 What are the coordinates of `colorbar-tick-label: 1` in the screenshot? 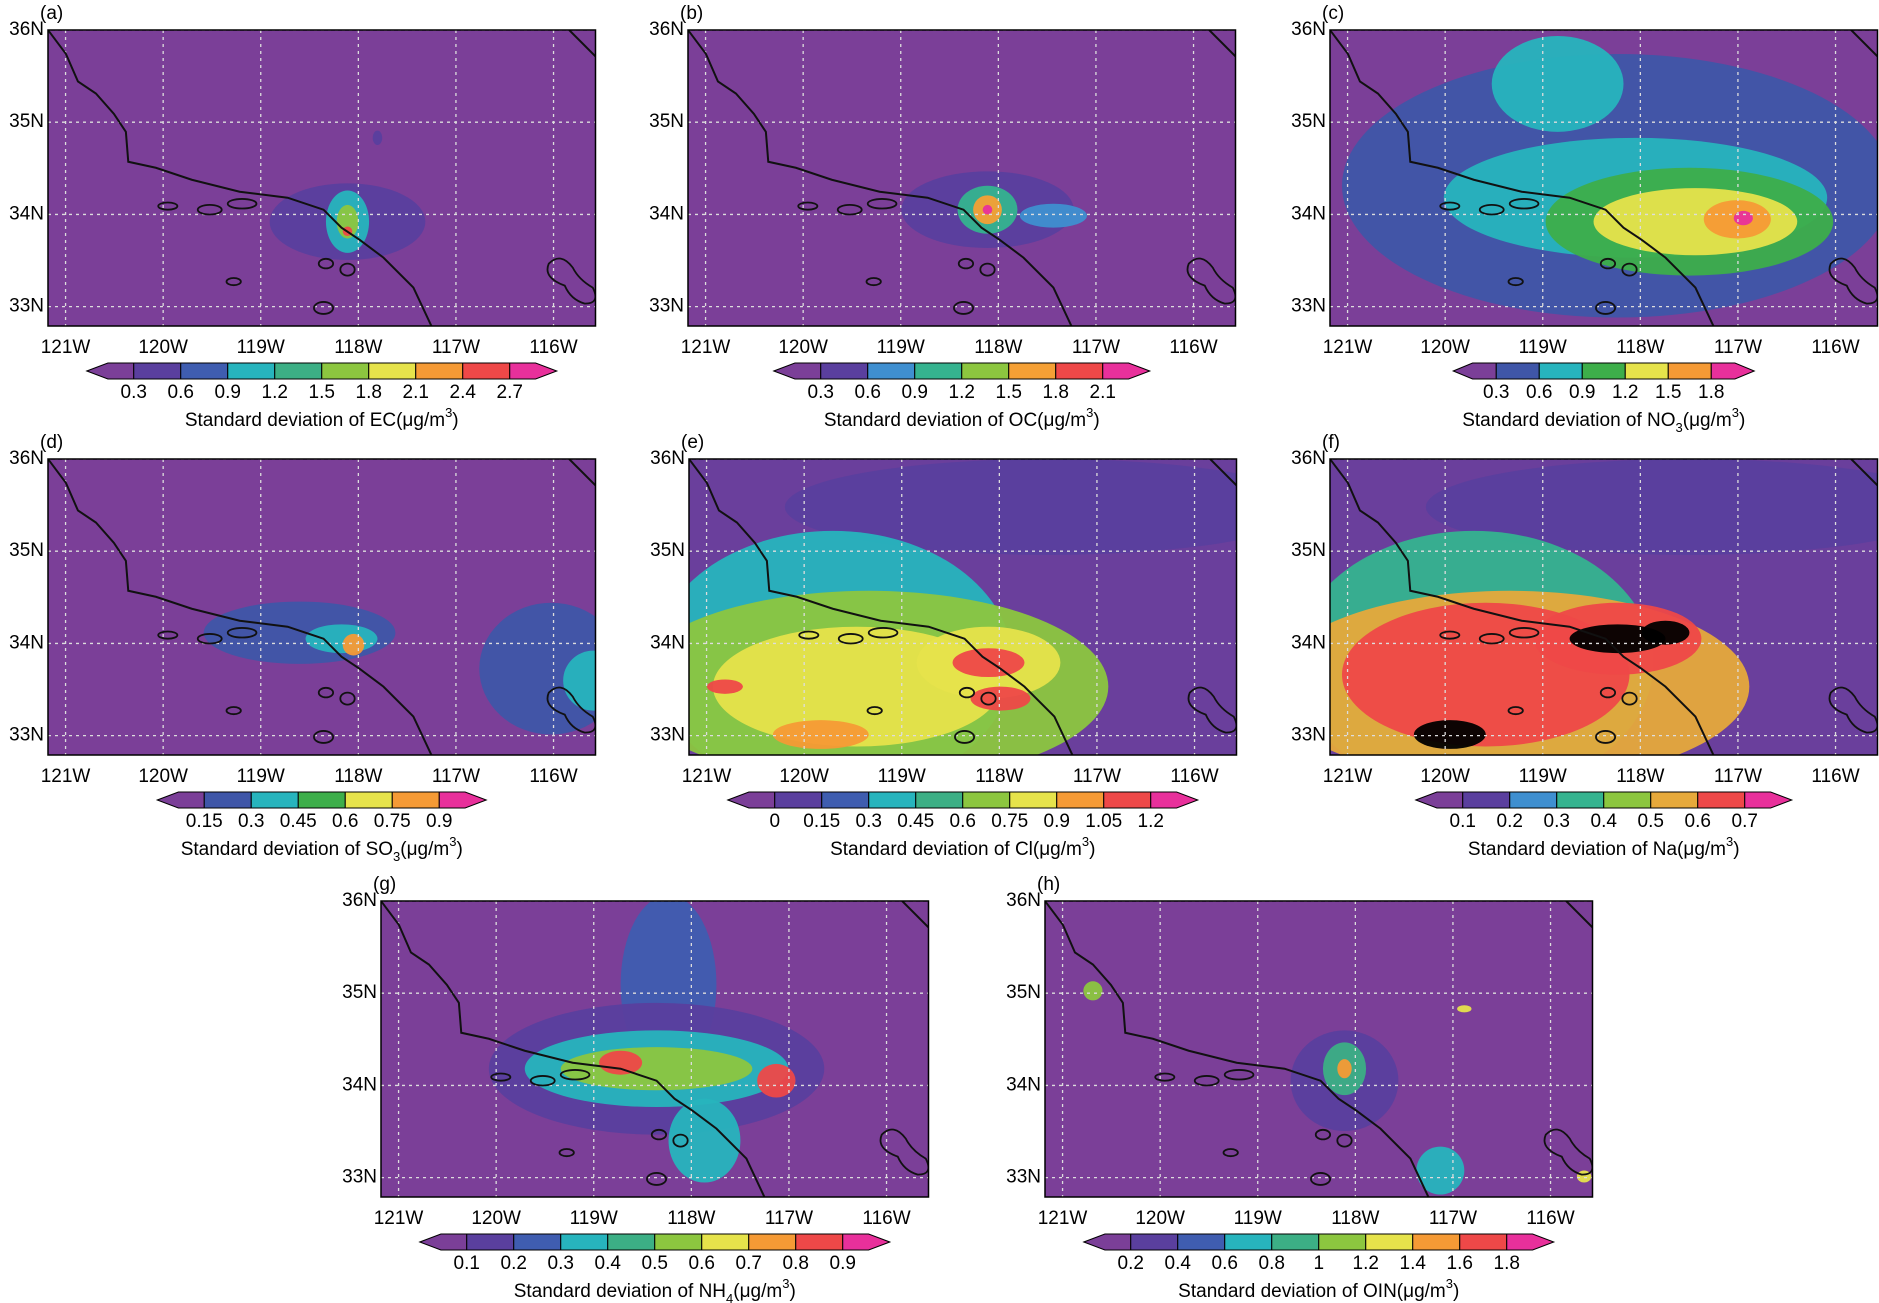 It's located at (1318, 1263).